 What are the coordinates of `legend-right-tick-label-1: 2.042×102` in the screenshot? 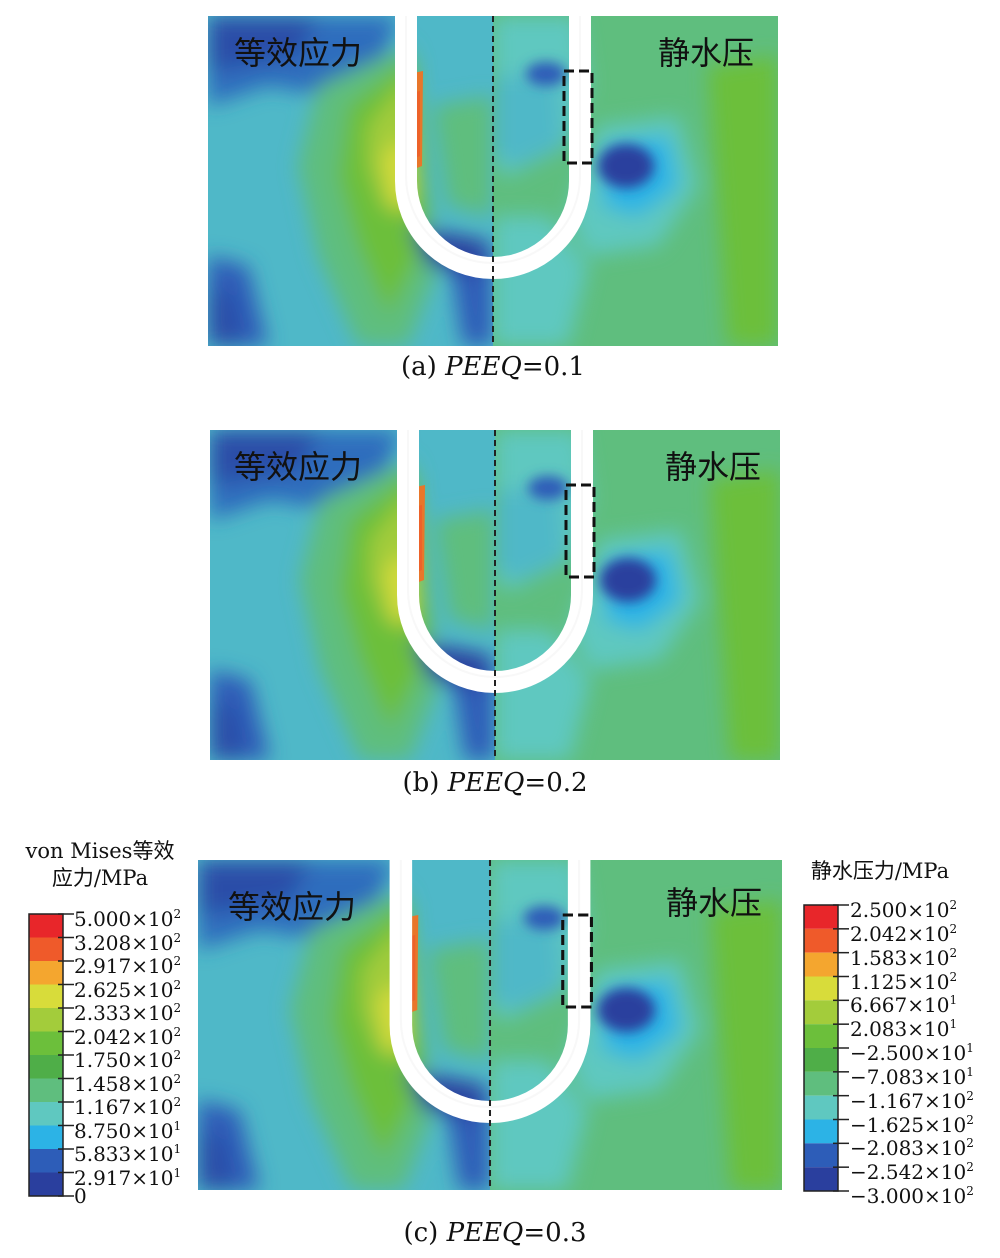 It's located at (903, 931).